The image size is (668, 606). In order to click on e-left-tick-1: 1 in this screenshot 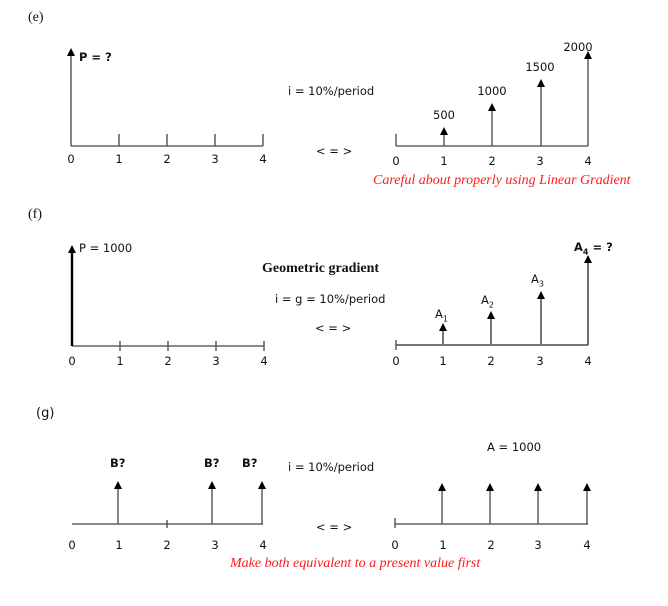, I will do `click(119, 159)`.